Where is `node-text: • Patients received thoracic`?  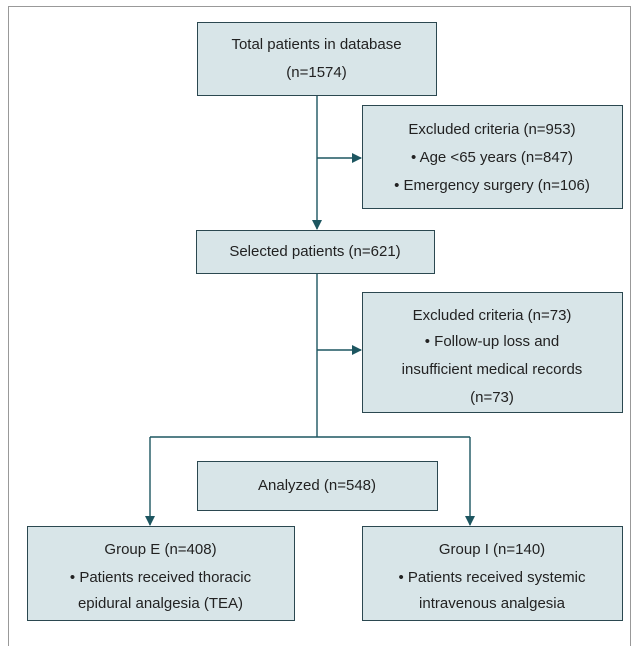
node-text: • Patients received thoracic is located at coordinates (161, 577).